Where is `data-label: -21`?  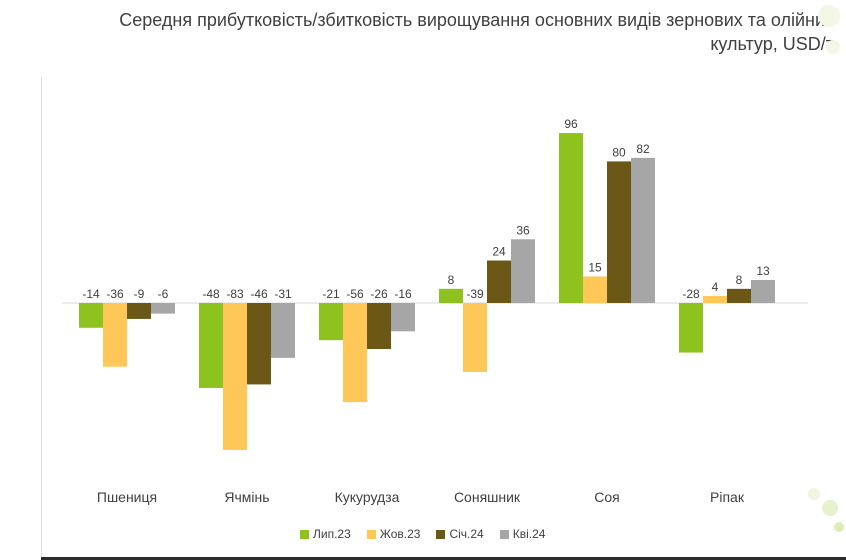 data-label: -21 is located at coordinates (331, 294).